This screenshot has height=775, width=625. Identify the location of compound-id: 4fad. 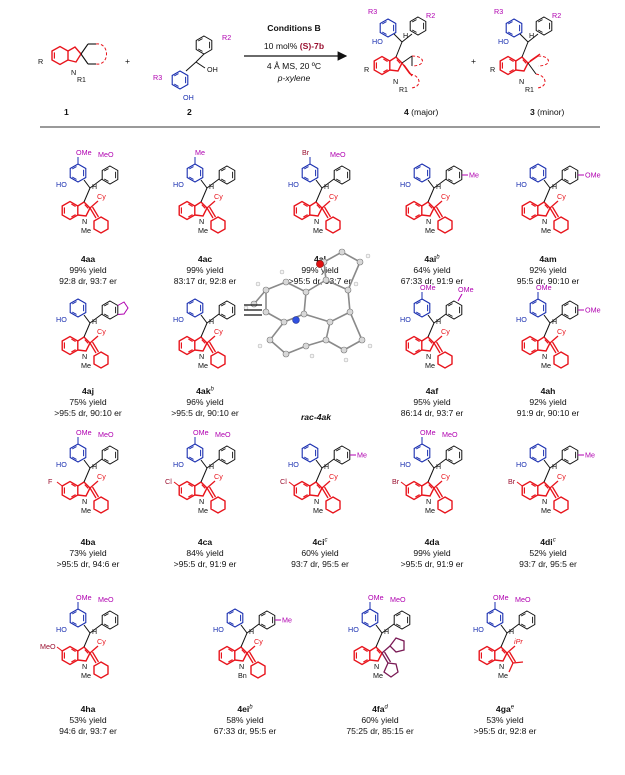
(380, 709).